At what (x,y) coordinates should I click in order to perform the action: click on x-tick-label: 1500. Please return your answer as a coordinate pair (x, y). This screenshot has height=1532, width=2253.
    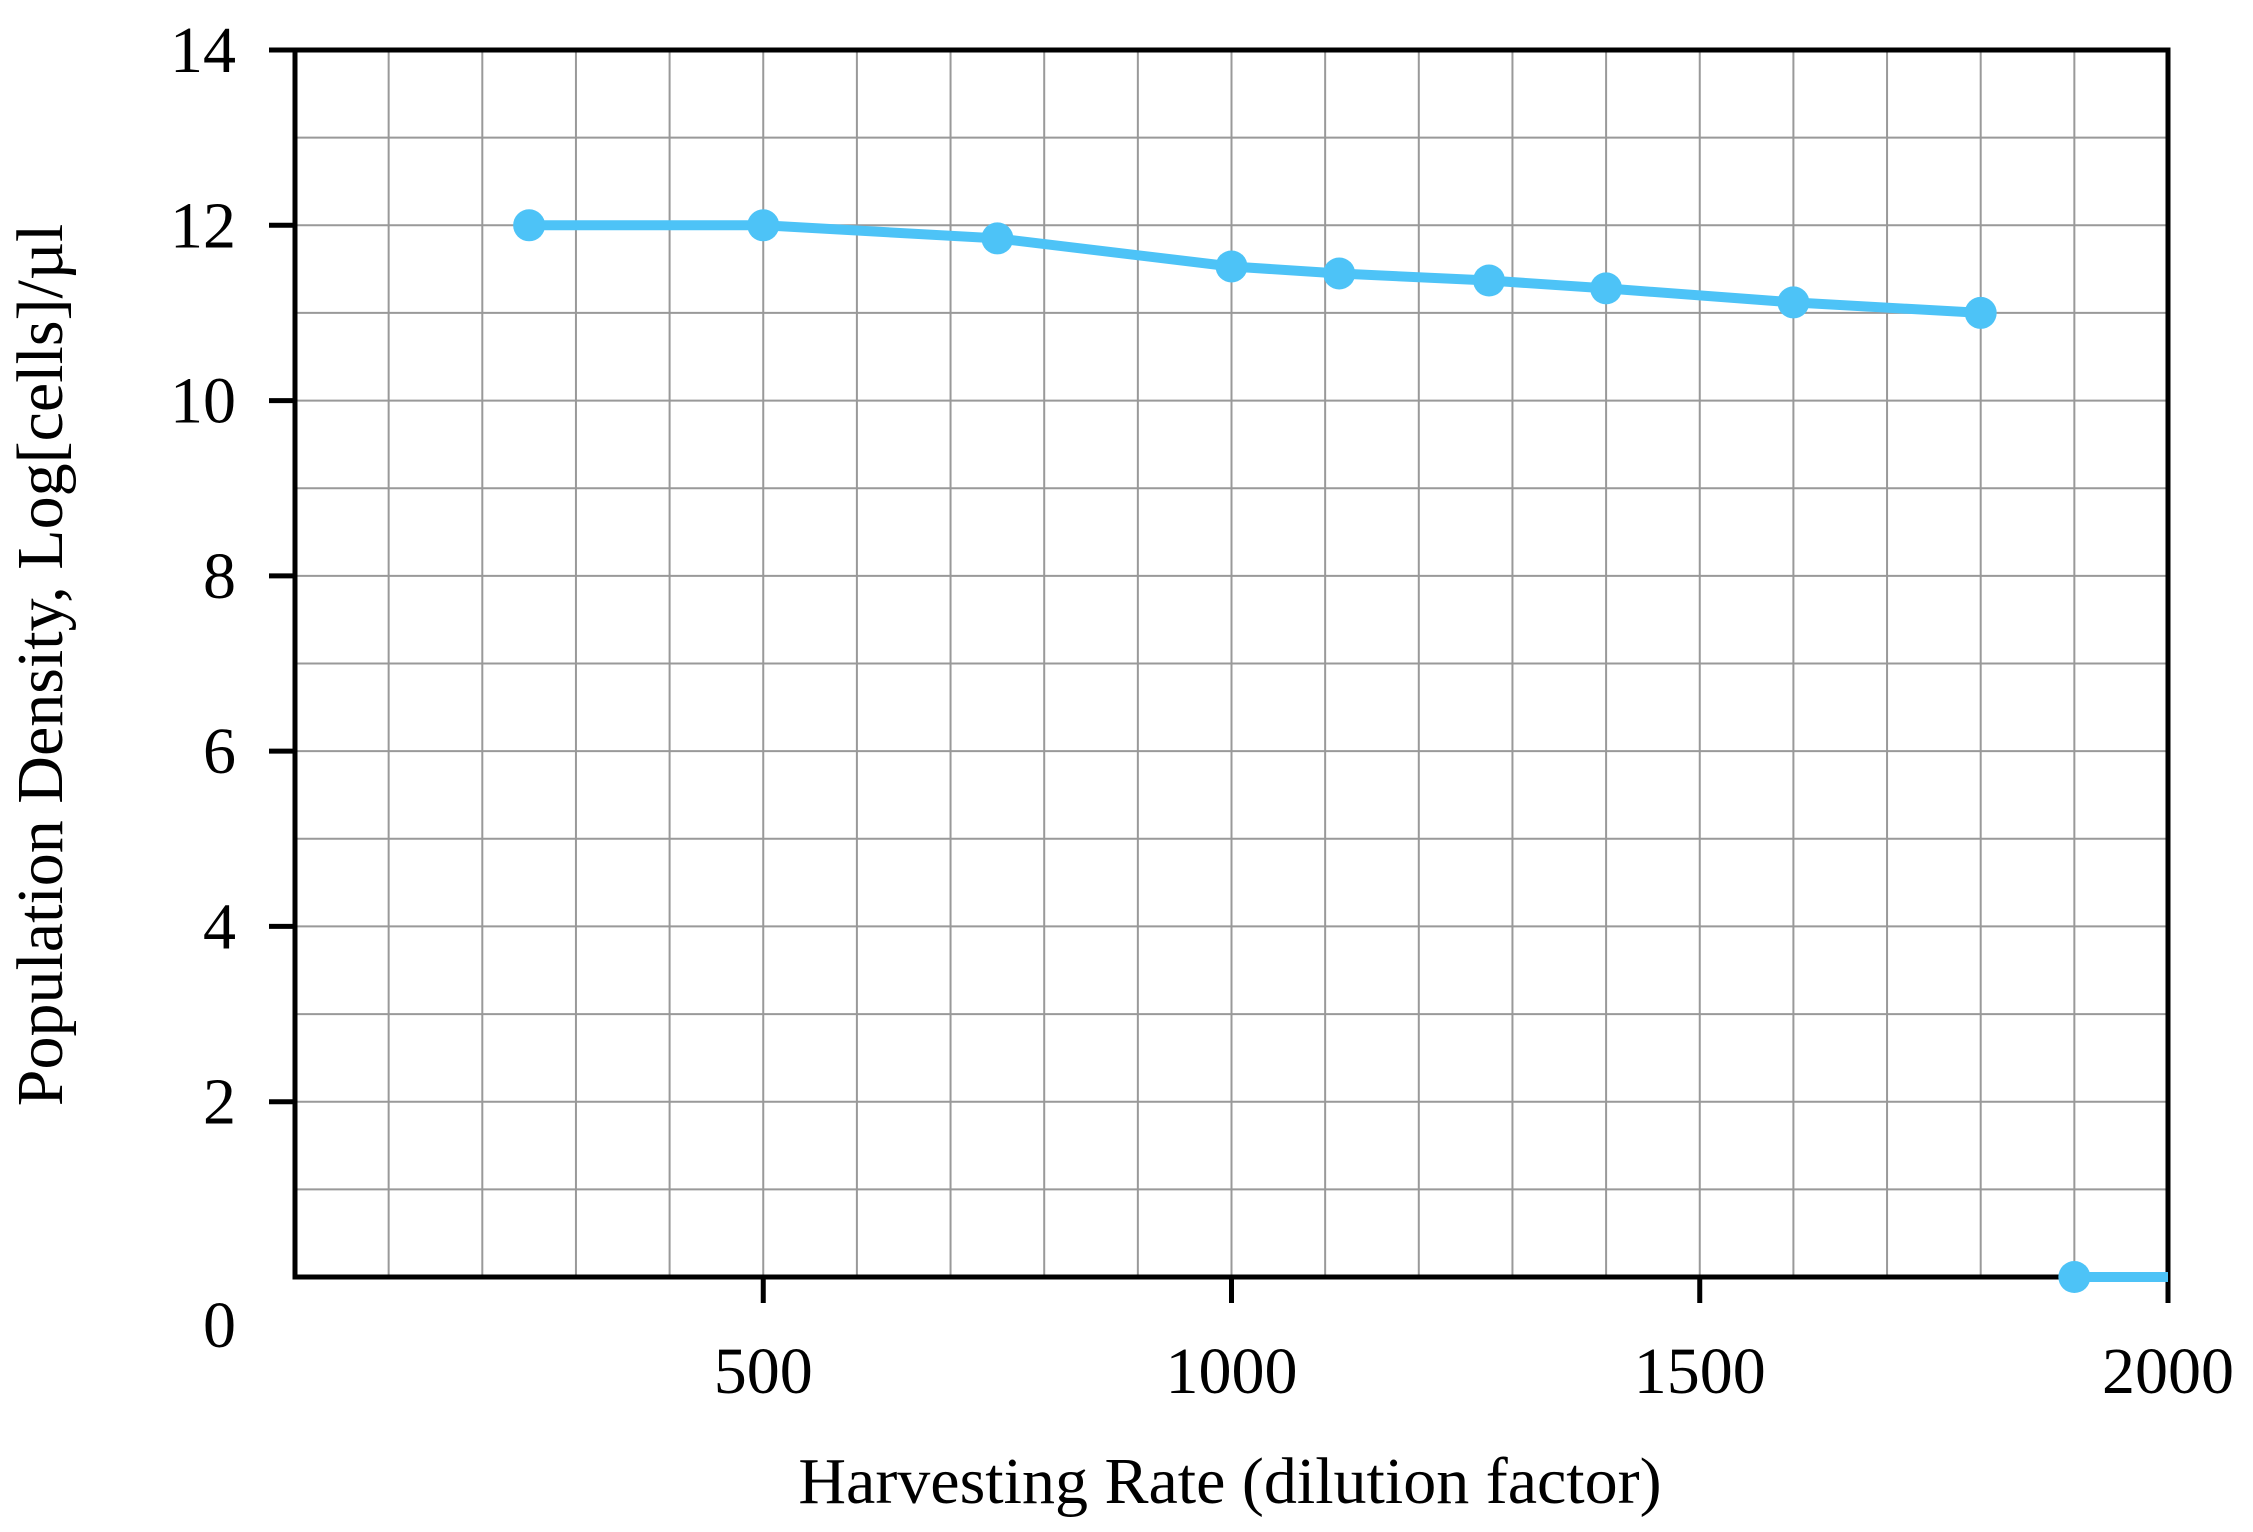
    Looking at the image, I should click on (1700, 1371).